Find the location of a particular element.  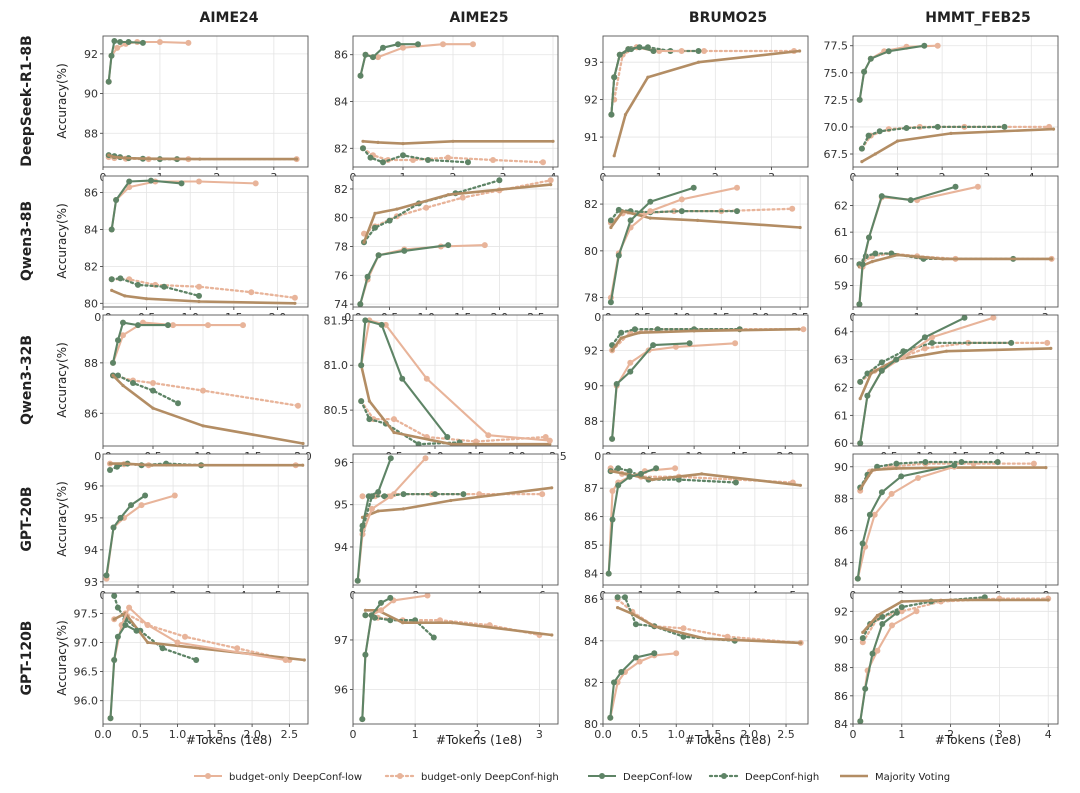

panel-2-3: 0.51.01.52.02.56061626364 is located at coordinates (946, 388).